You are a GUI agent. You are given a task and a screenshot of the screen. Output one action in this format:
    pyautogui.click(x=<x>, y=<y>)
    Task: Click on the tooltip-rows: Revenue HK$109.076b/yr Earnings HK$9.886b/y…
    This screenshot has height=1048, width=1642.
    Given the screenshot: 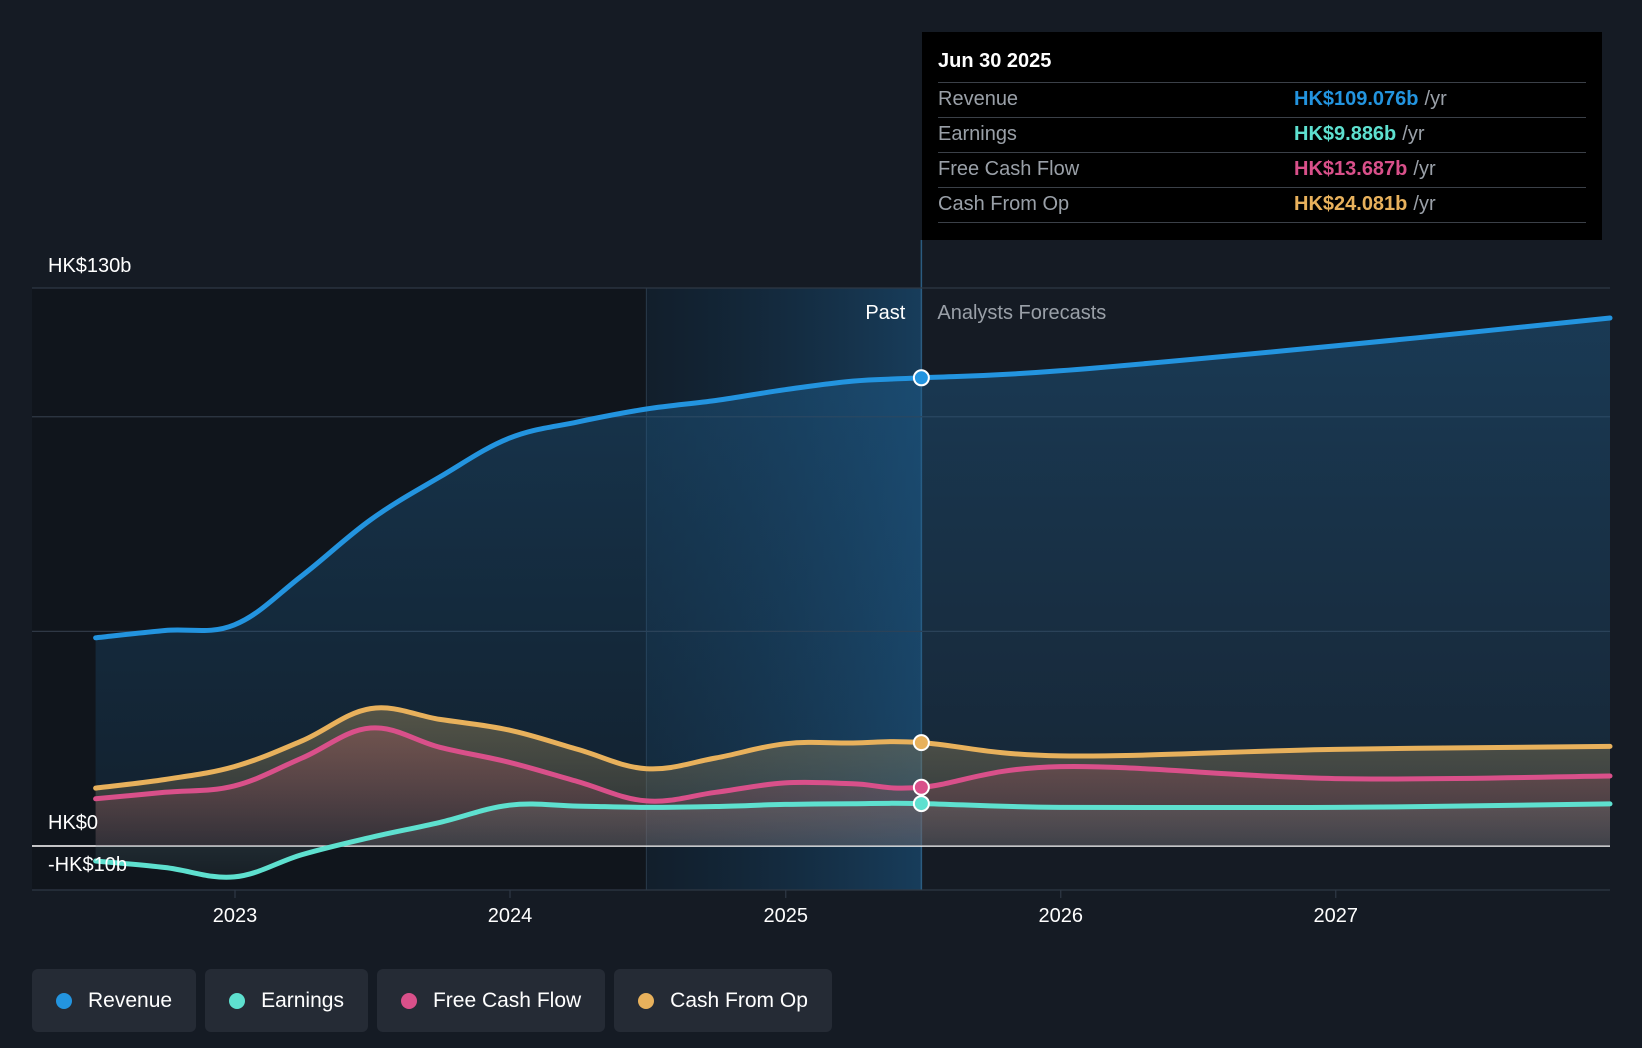 What is the action you would take?
    pyautogui.click(x=1262, y=152)
    